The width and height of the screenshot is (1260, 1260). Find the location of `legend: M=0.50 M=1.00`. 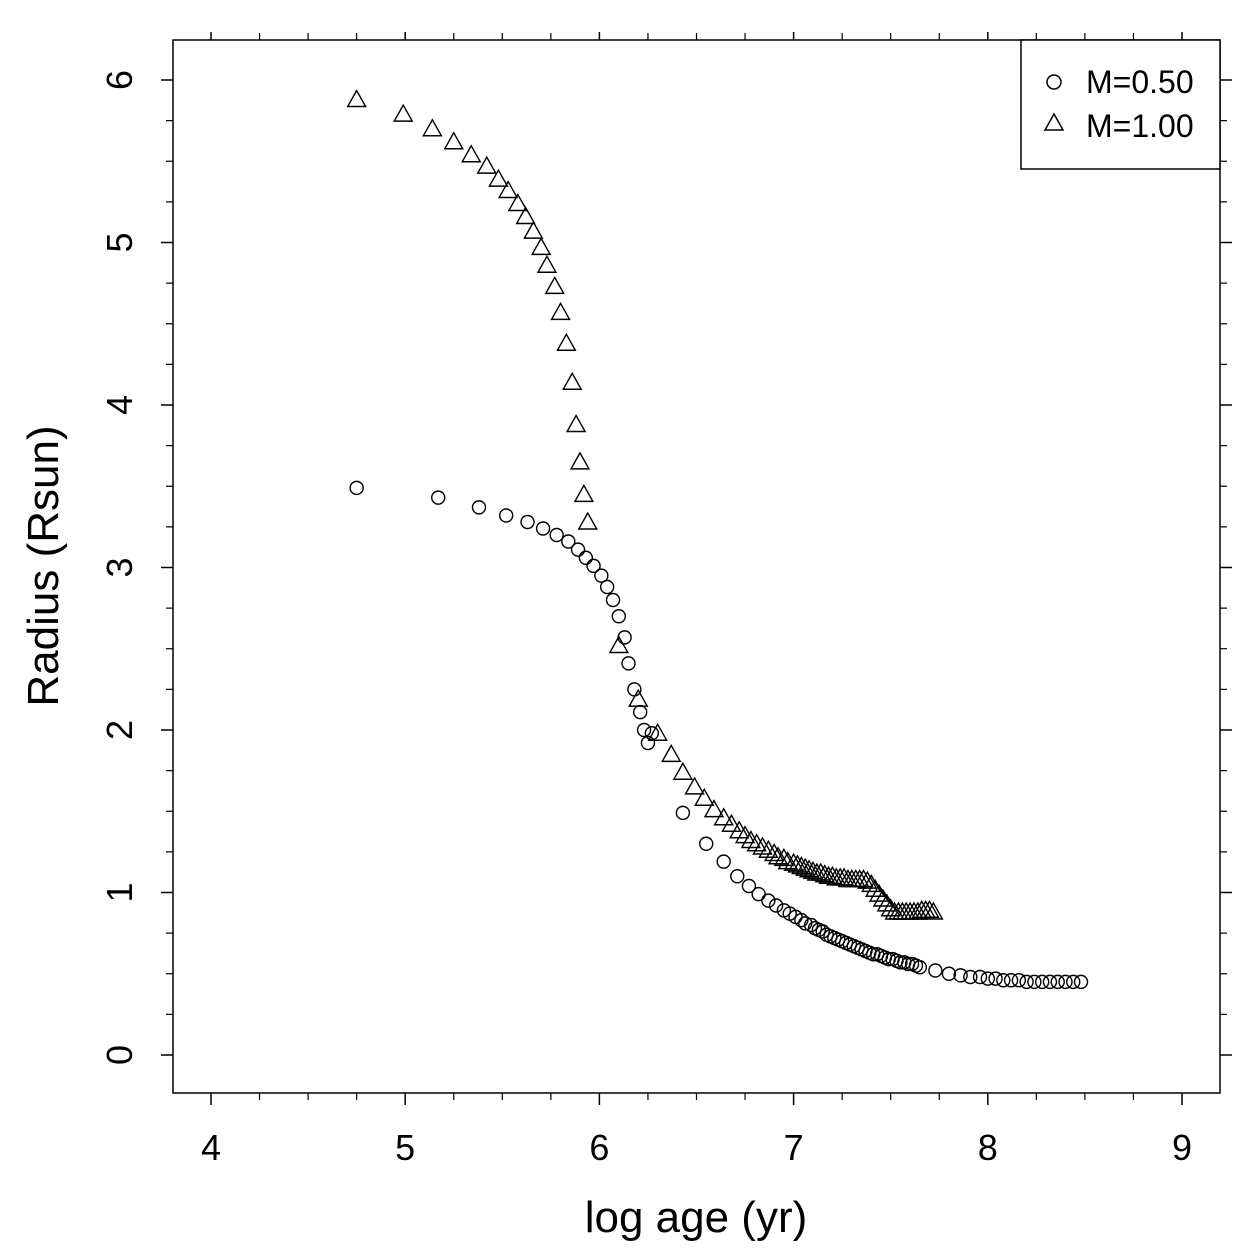

legend: M=0.50 M=1.00 is located at coordinates (1120, 104).